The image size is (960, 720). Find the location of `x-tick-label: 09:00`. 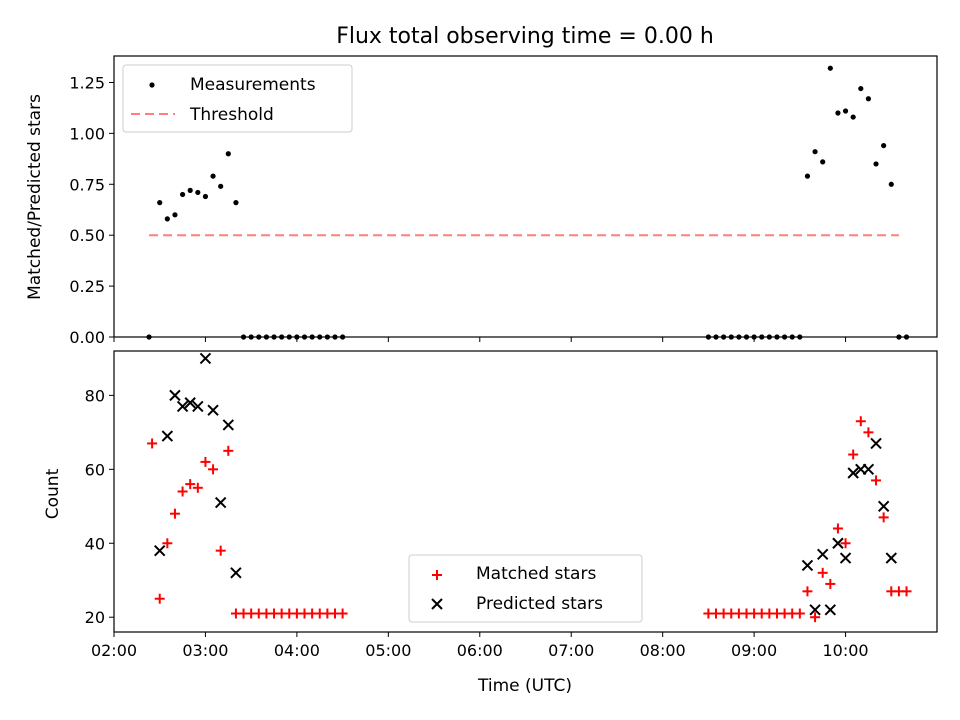

x-tick-label: 09:00 is located at coordinates (754, 650).